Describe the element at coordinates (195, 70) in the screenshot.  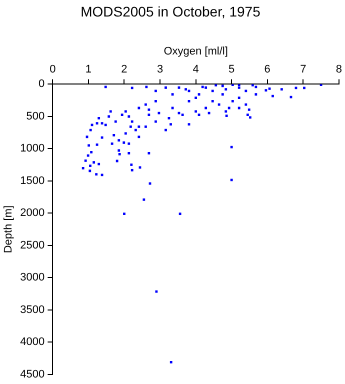
I see `x-tick-label: 4` at that location.